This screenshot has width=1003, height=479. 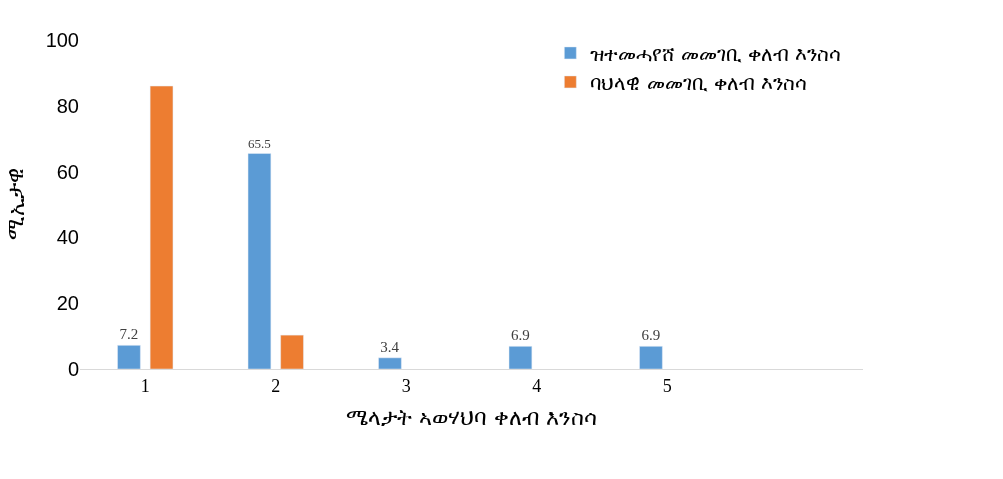 I want to click on y-tick-label: 0, so click(x=73, y=369).